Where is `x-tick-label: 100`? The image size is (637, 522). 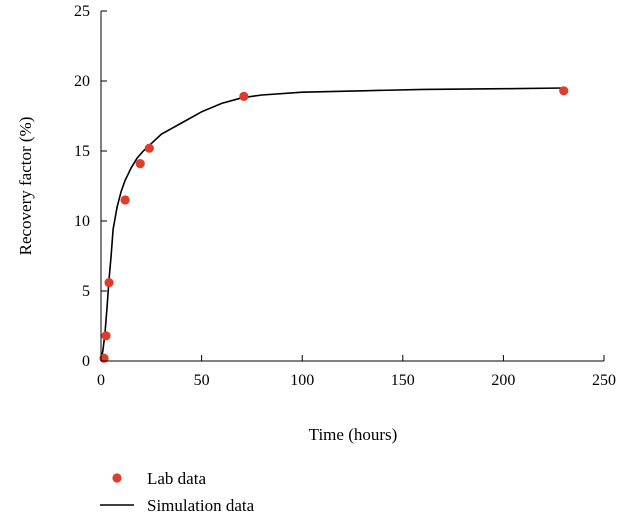
x-tick-label: 100 is located at coordinates (302, 380).